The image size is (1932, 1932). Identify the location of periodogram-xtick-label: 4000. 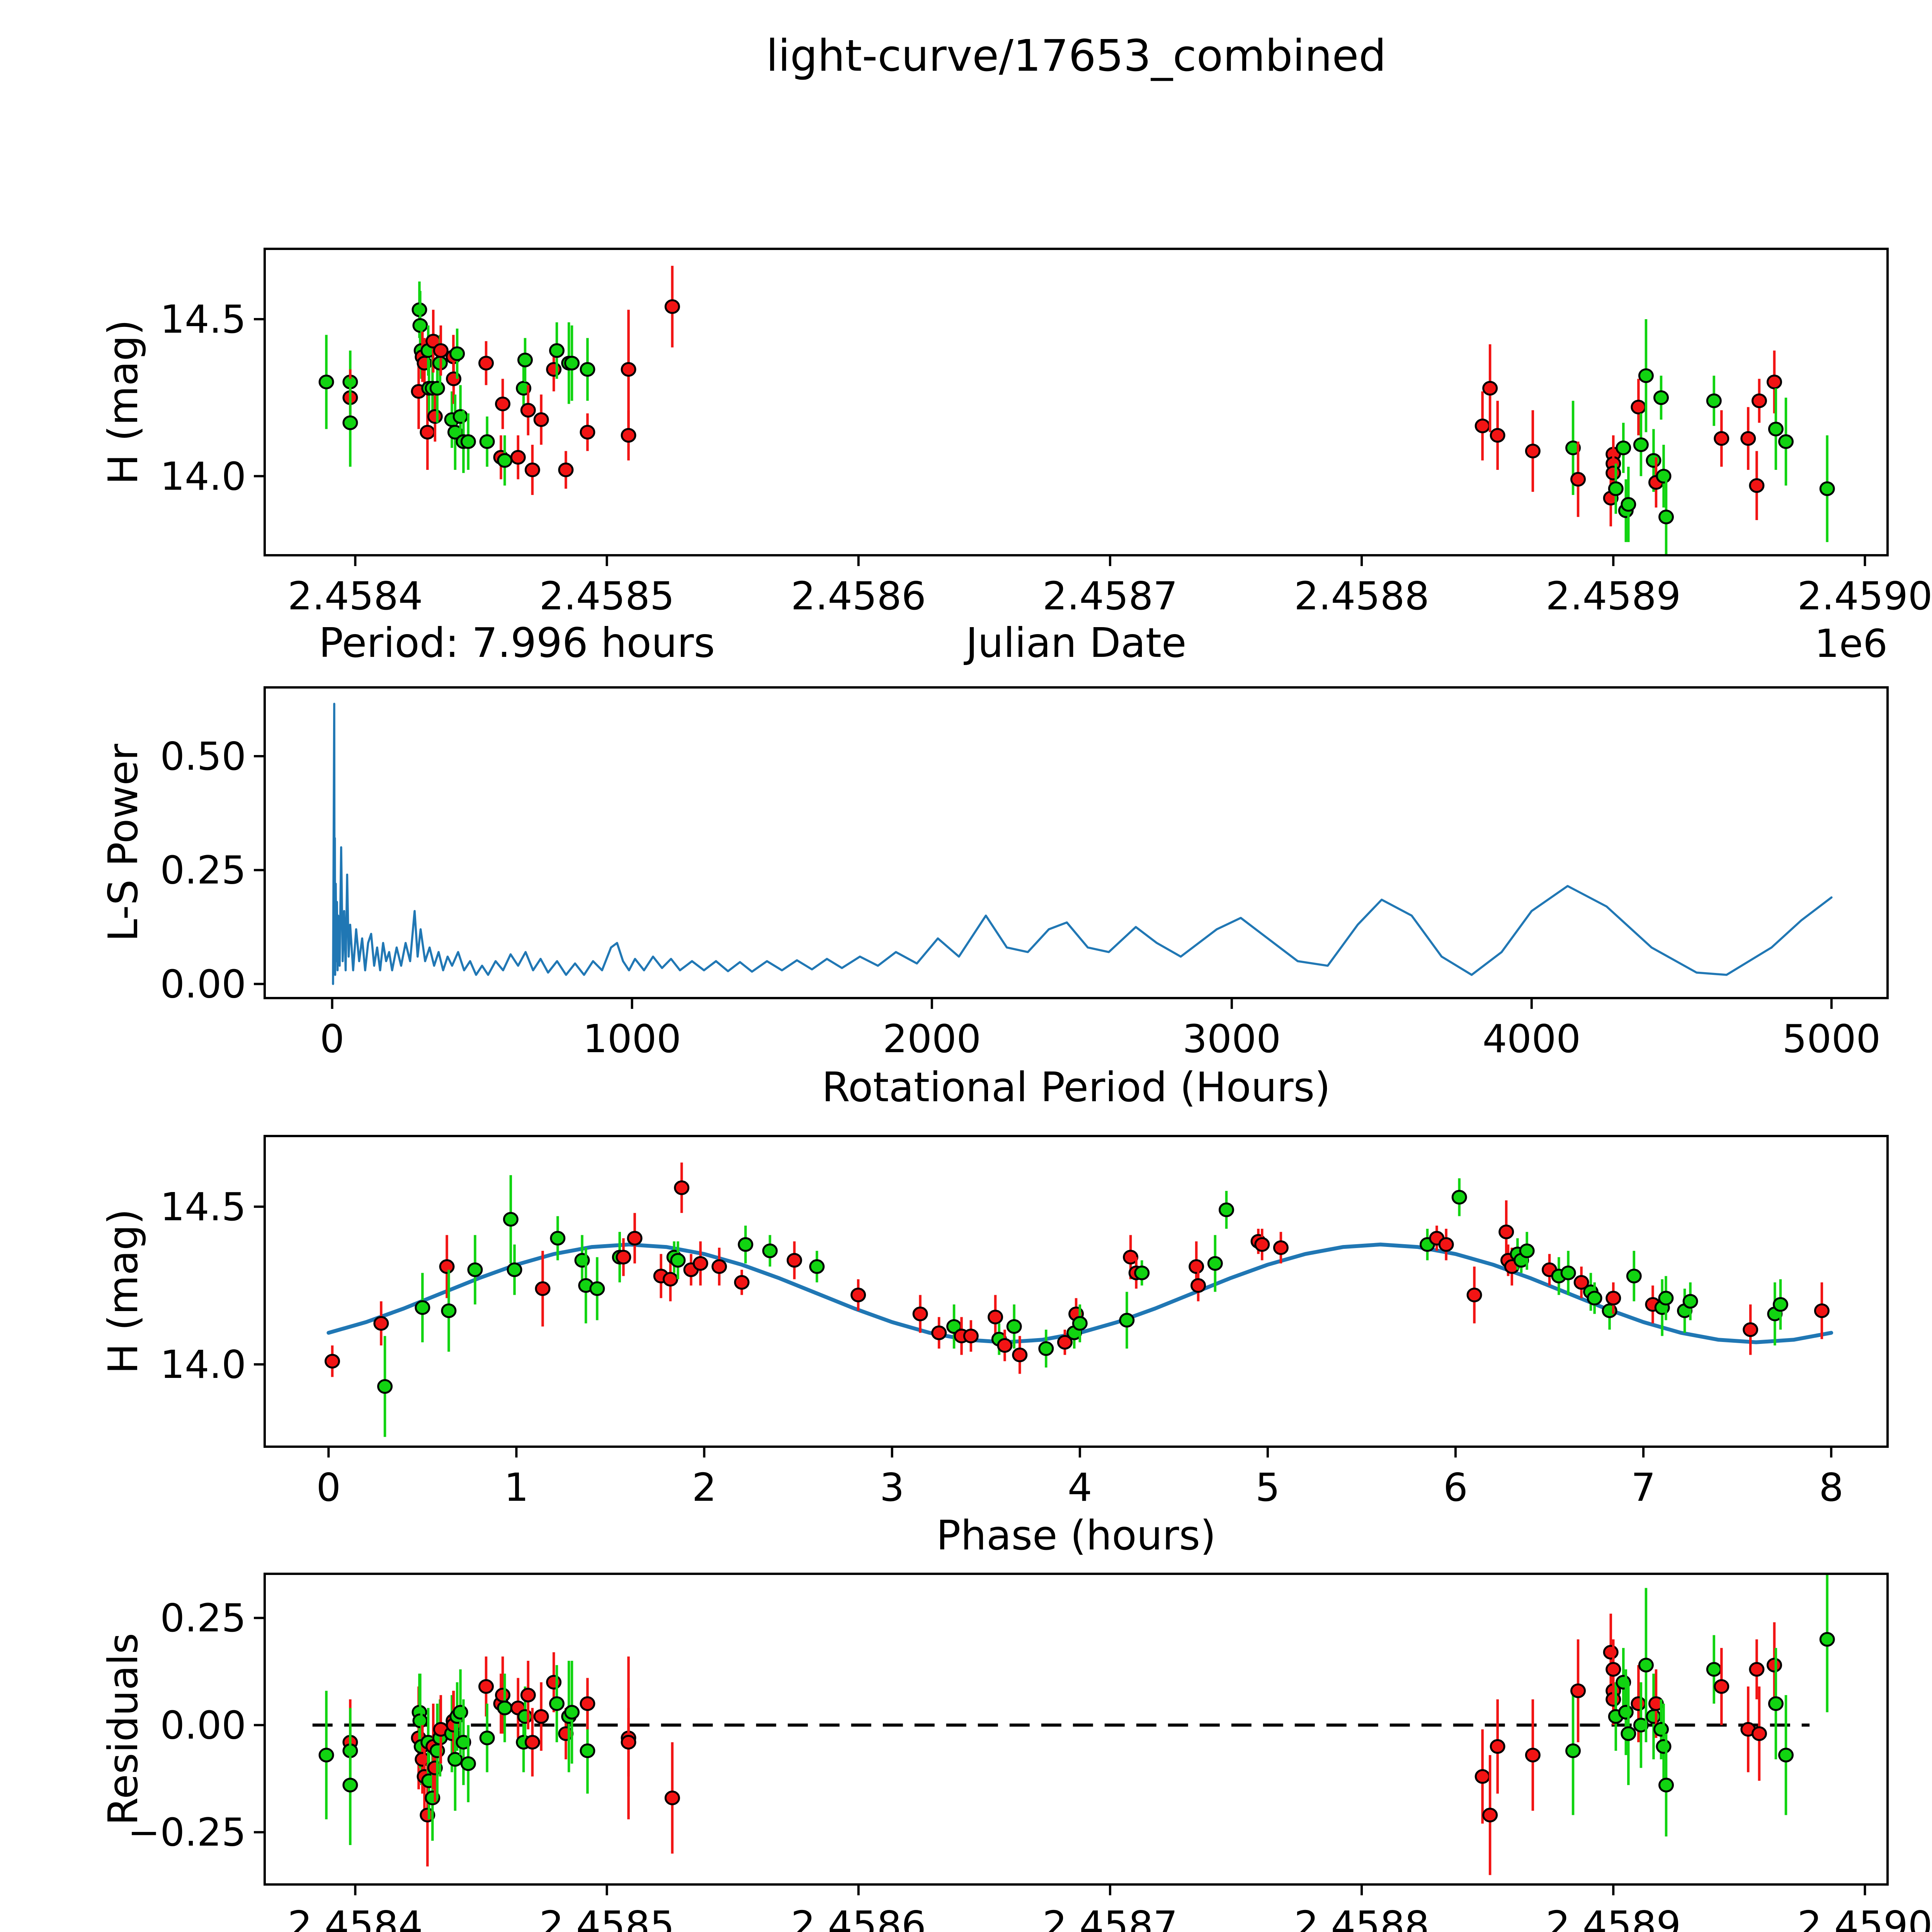
(1532, 1038).